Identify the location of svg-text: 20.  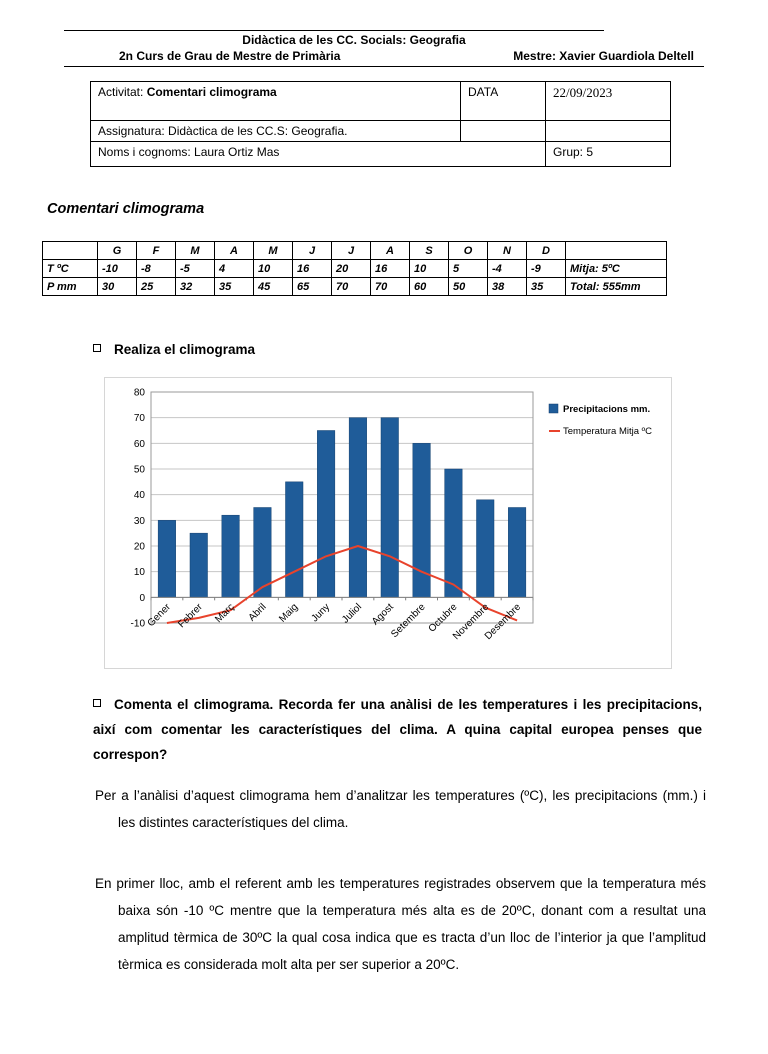
(140, 546).